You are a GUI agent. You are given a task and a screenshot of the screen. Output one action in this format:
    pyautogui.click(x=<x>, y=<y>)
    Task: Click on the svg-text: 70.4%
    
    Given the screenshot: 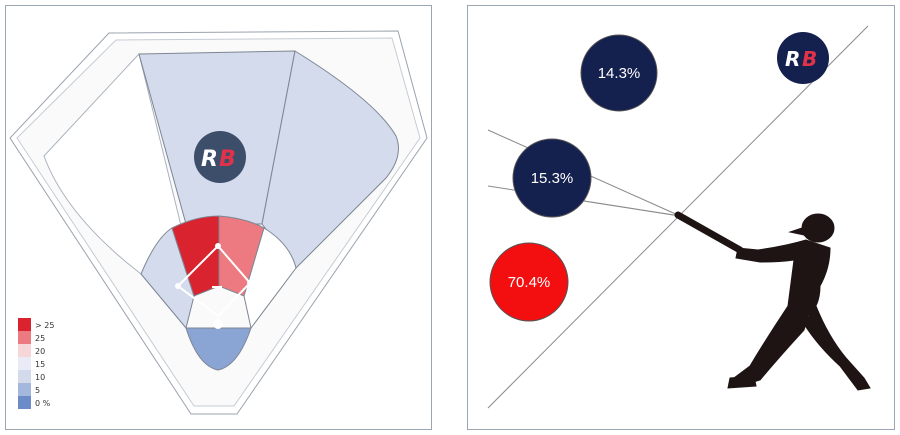 What is the action you would take?
    pyautogui.click(x=529, y=282)
    